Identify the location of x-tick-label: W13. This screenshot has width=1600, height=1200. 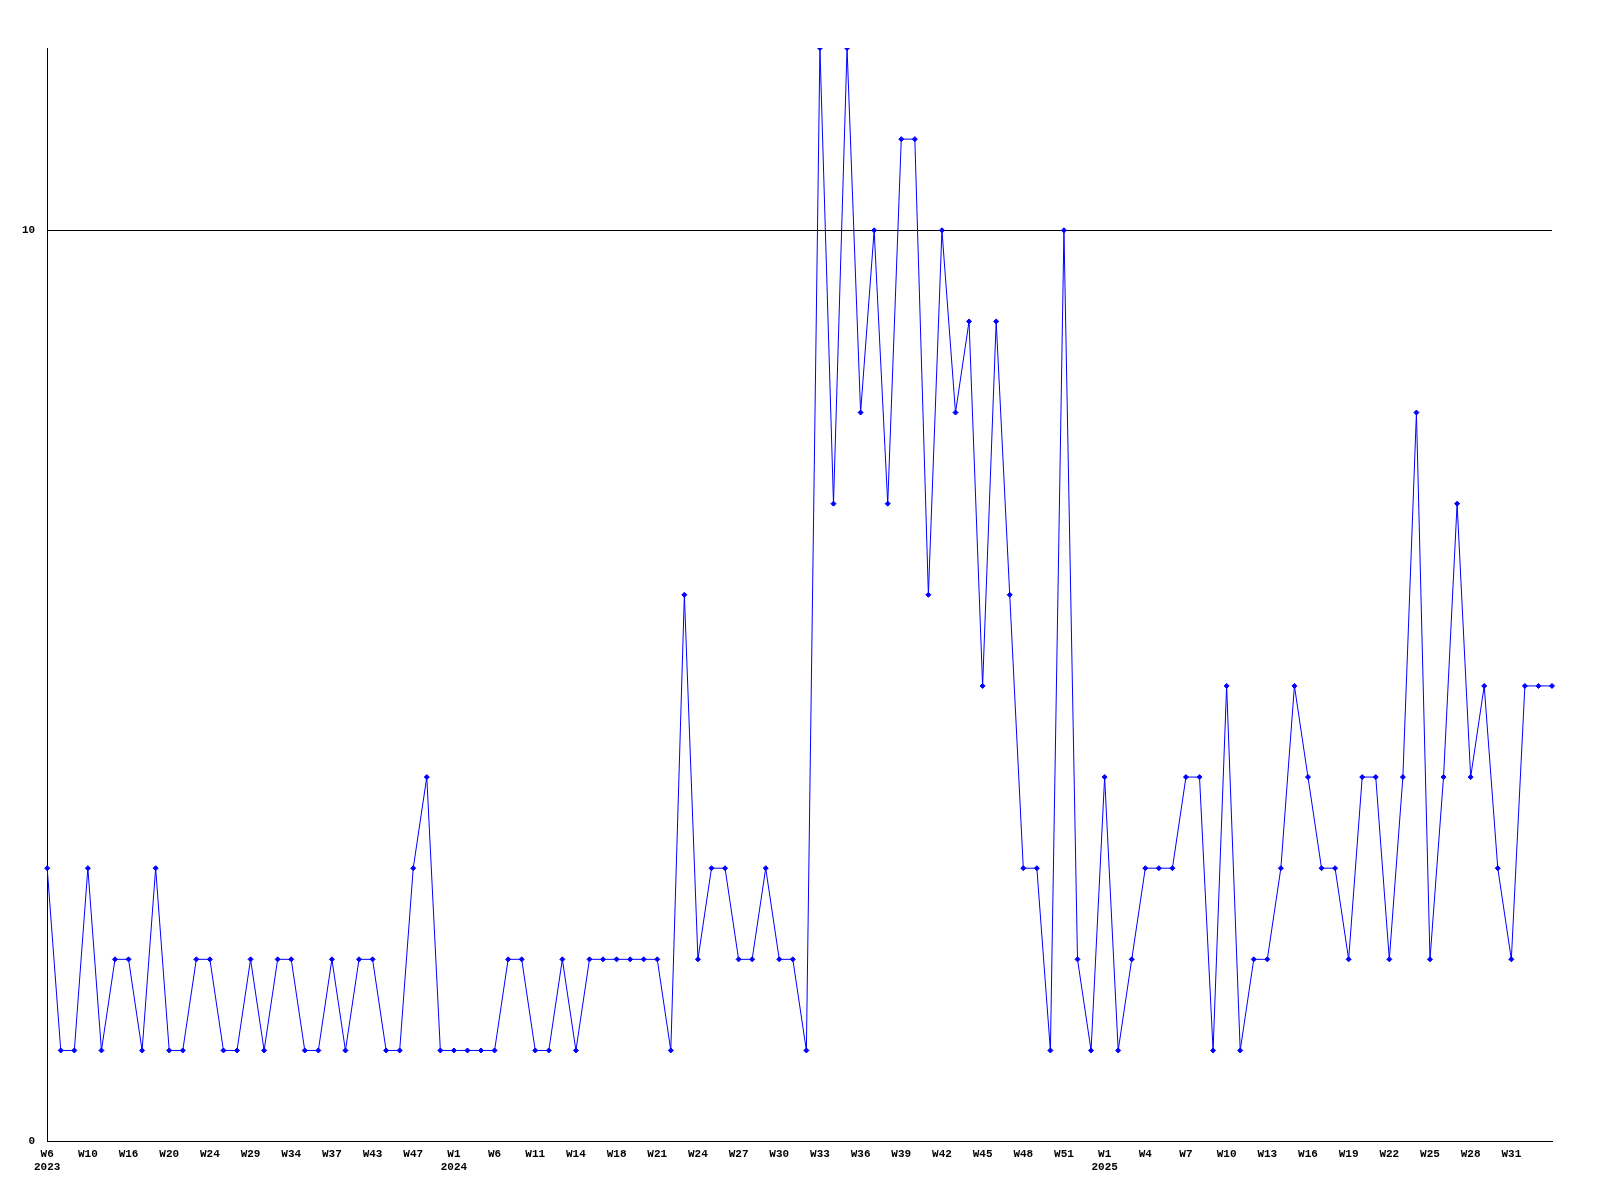
(1267, 1153).